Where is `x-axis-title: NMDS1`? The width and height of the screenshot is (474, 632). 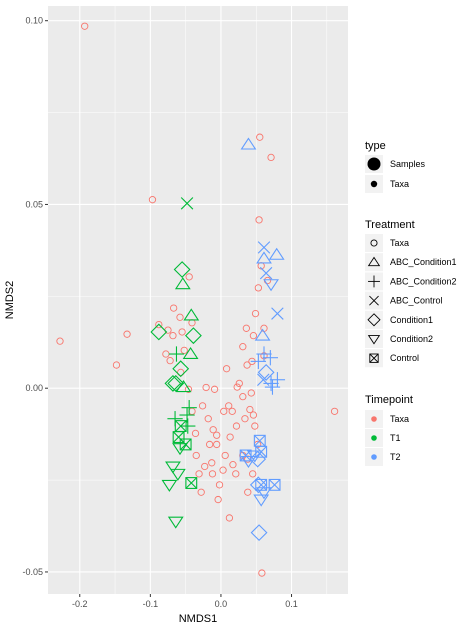 x-axis-title: NMDS1 is located at coordinates (198, 619).